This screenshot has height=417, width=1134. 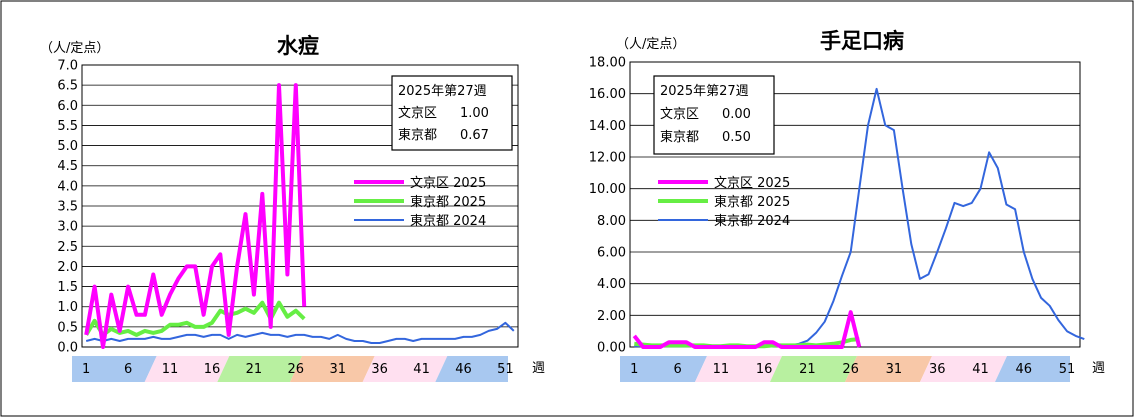 I want to click on y-tick-label: 4.00, so click(x=611, y=284).